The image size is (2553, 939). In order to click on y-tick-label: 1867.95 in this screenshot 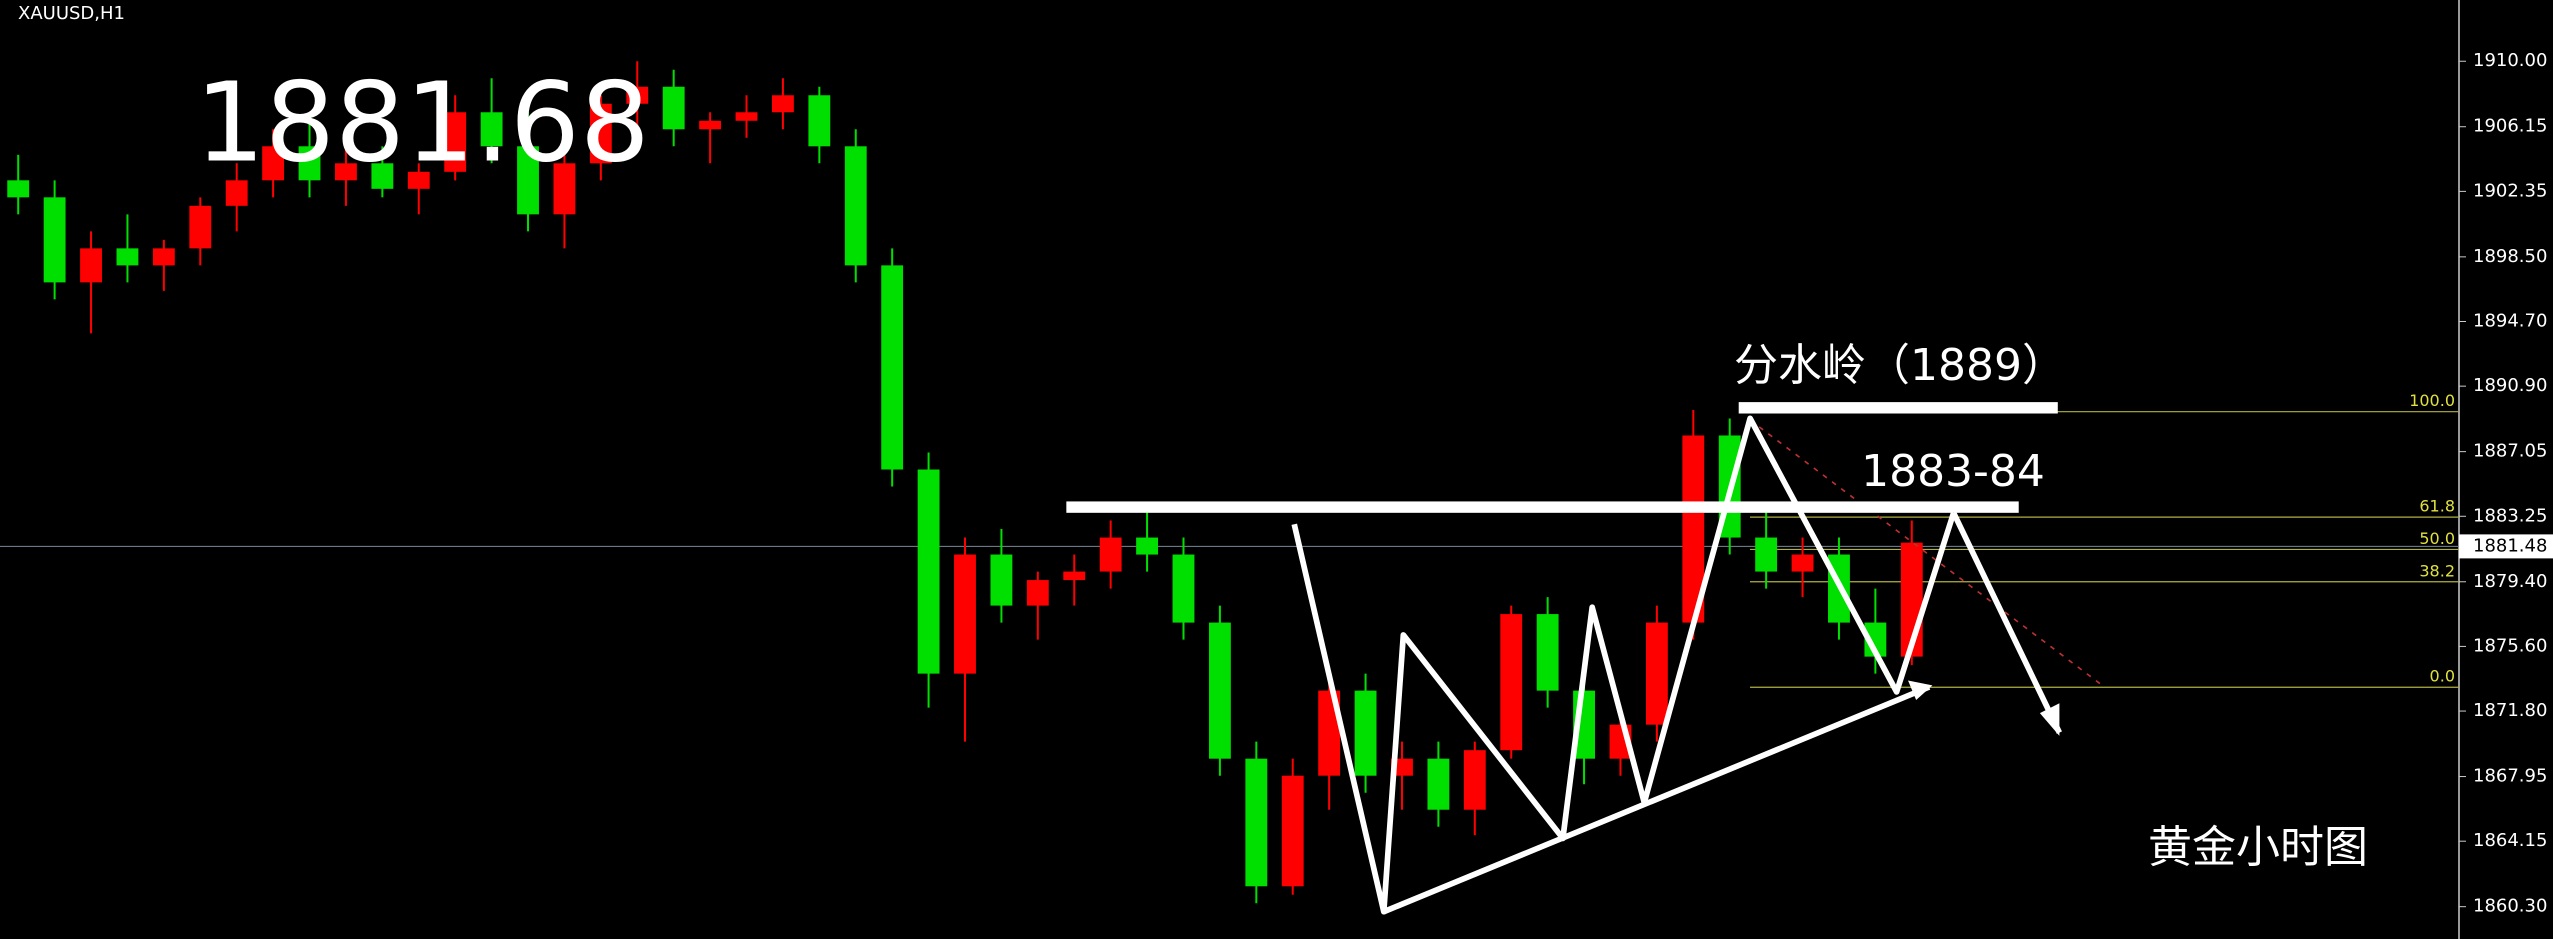, I will do `click(2510, 776)`.